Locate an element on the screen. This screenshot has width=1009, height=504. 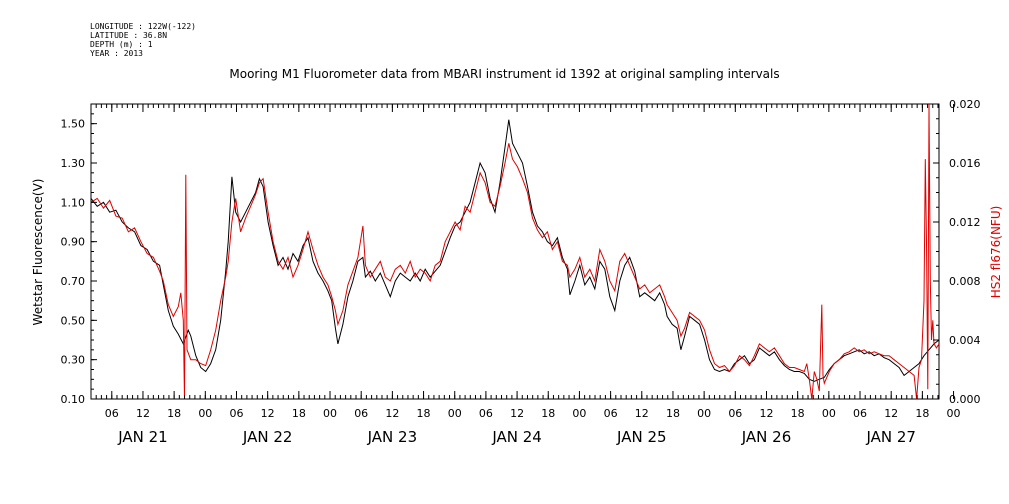
longitude-label: LONGITUDE : 122W(-122) is located at coordinates (143, 26).